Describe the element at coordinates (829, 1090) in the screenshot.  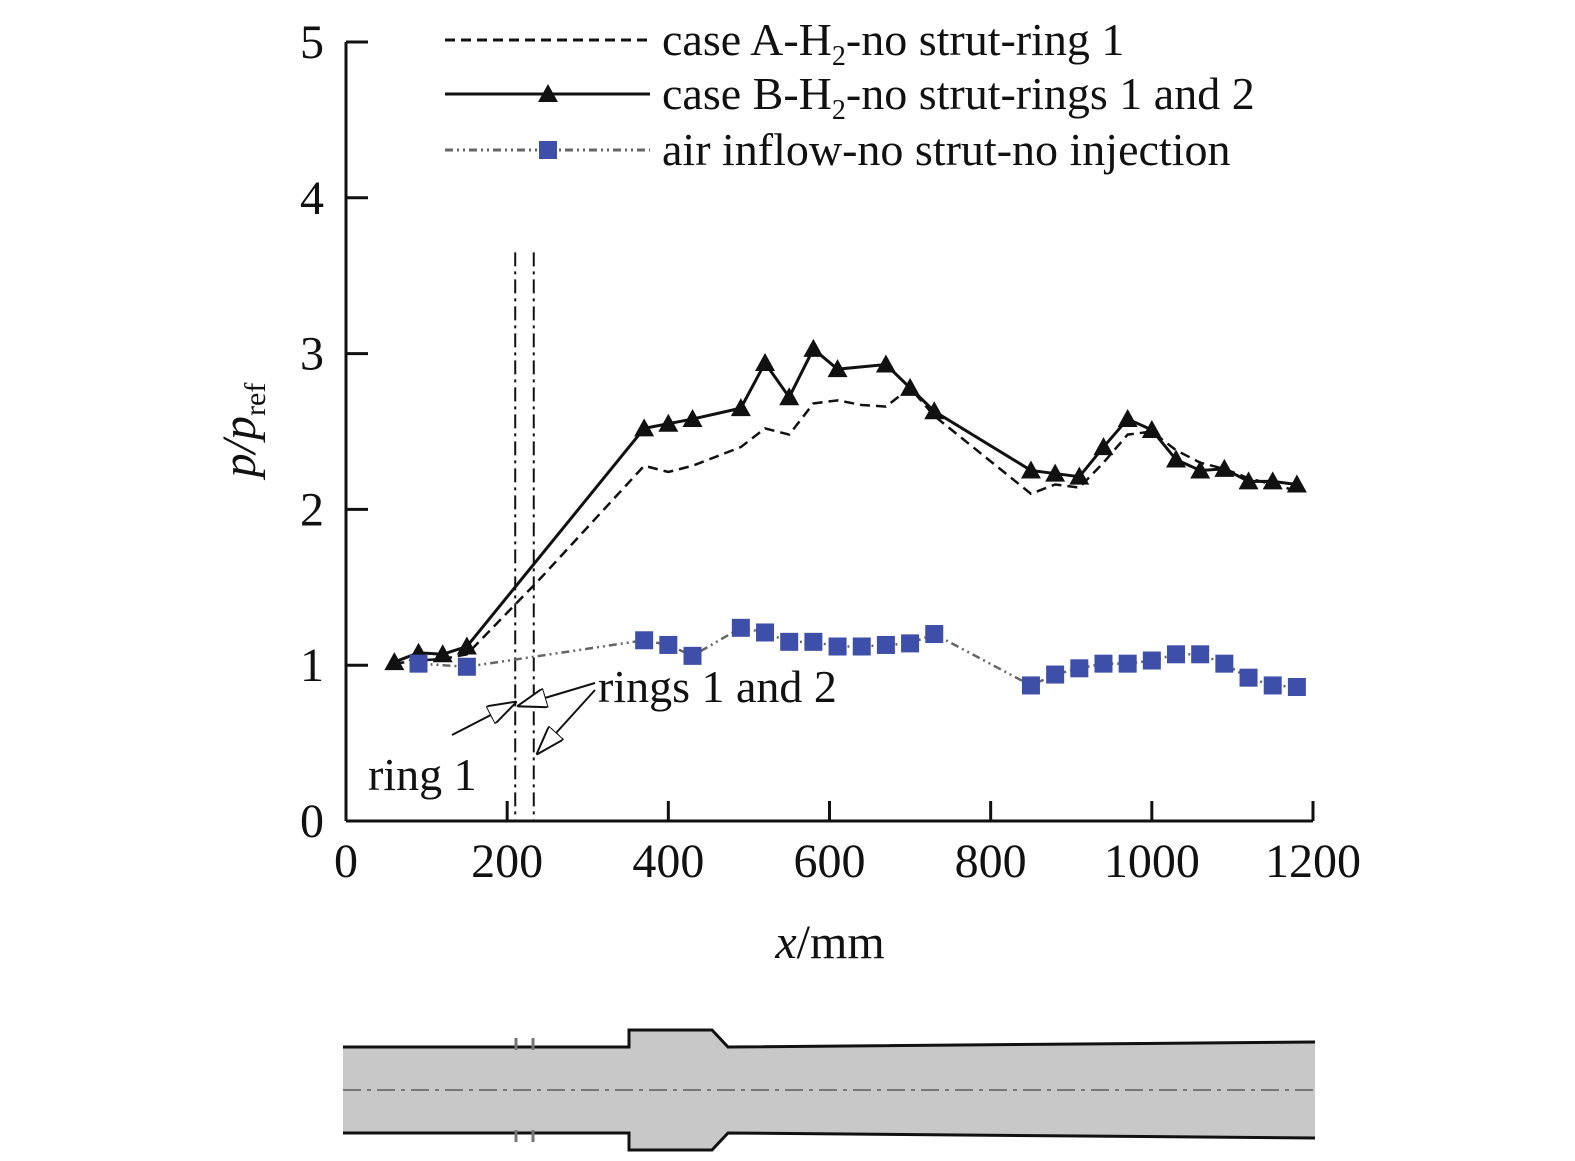
I see `combustor-schematic` at that location.